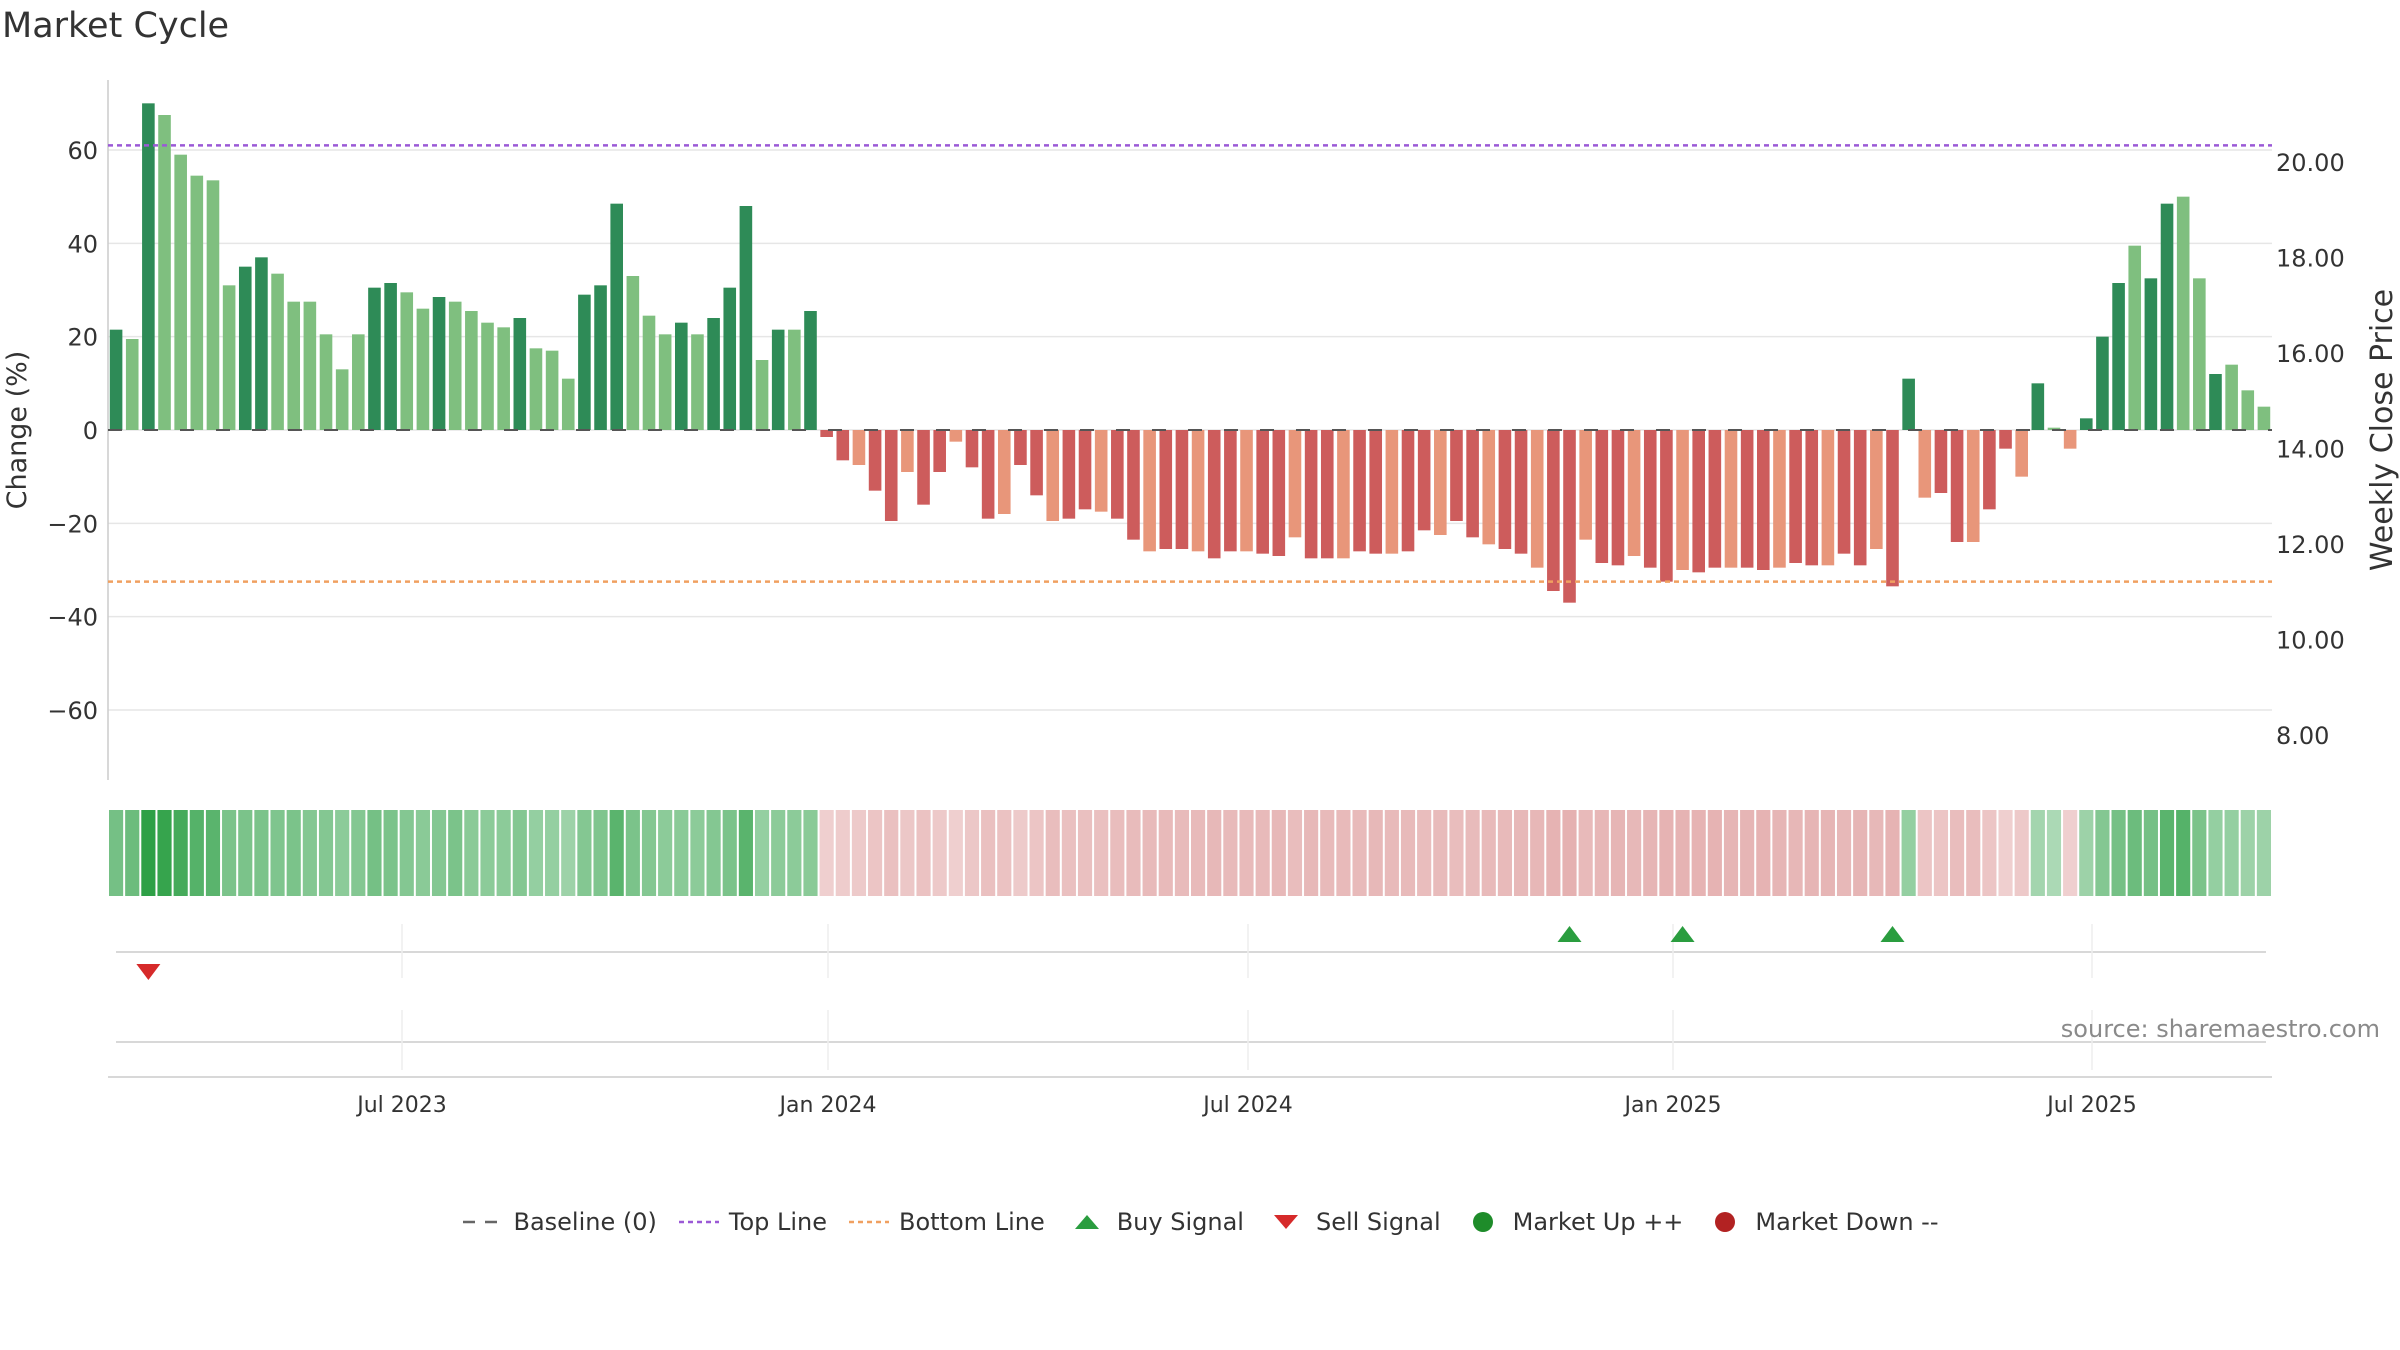 Image resolution: width=2400 pixels, height=1350 pixels. I want to click on down-legend-icon, so click(1725, 1222).